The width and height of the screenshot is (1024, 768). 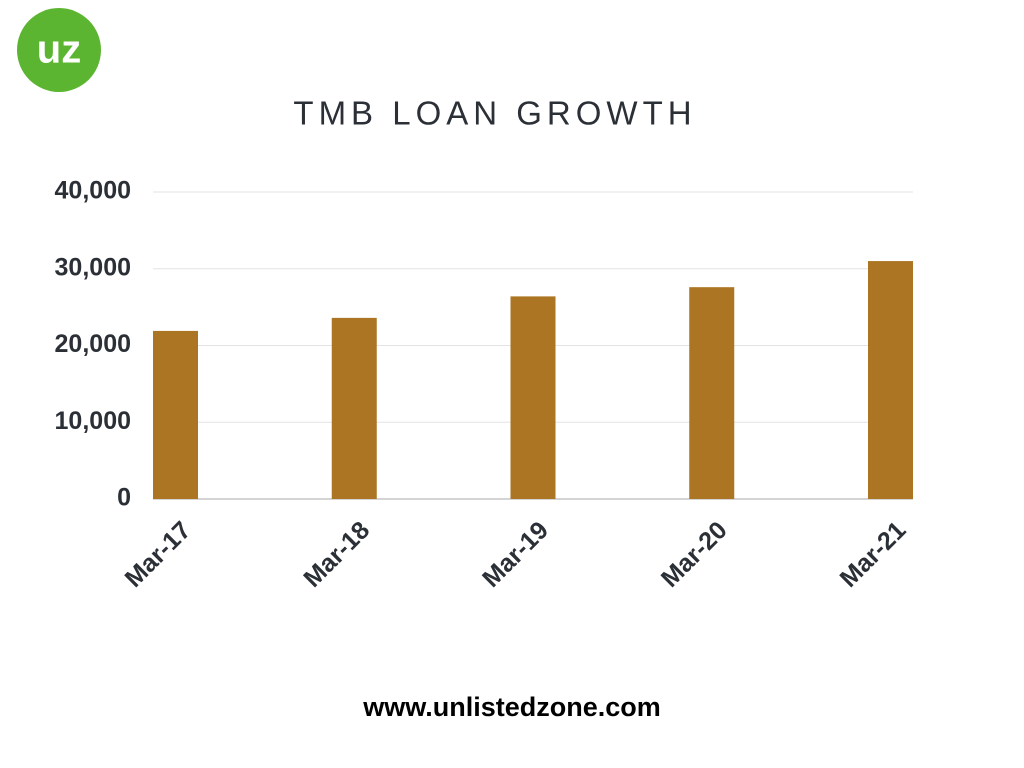 What do you see at coordinates (694, 554) in the screenshot?
I see `x-tick-label: Mar-20` at bounding box center [694, 554].